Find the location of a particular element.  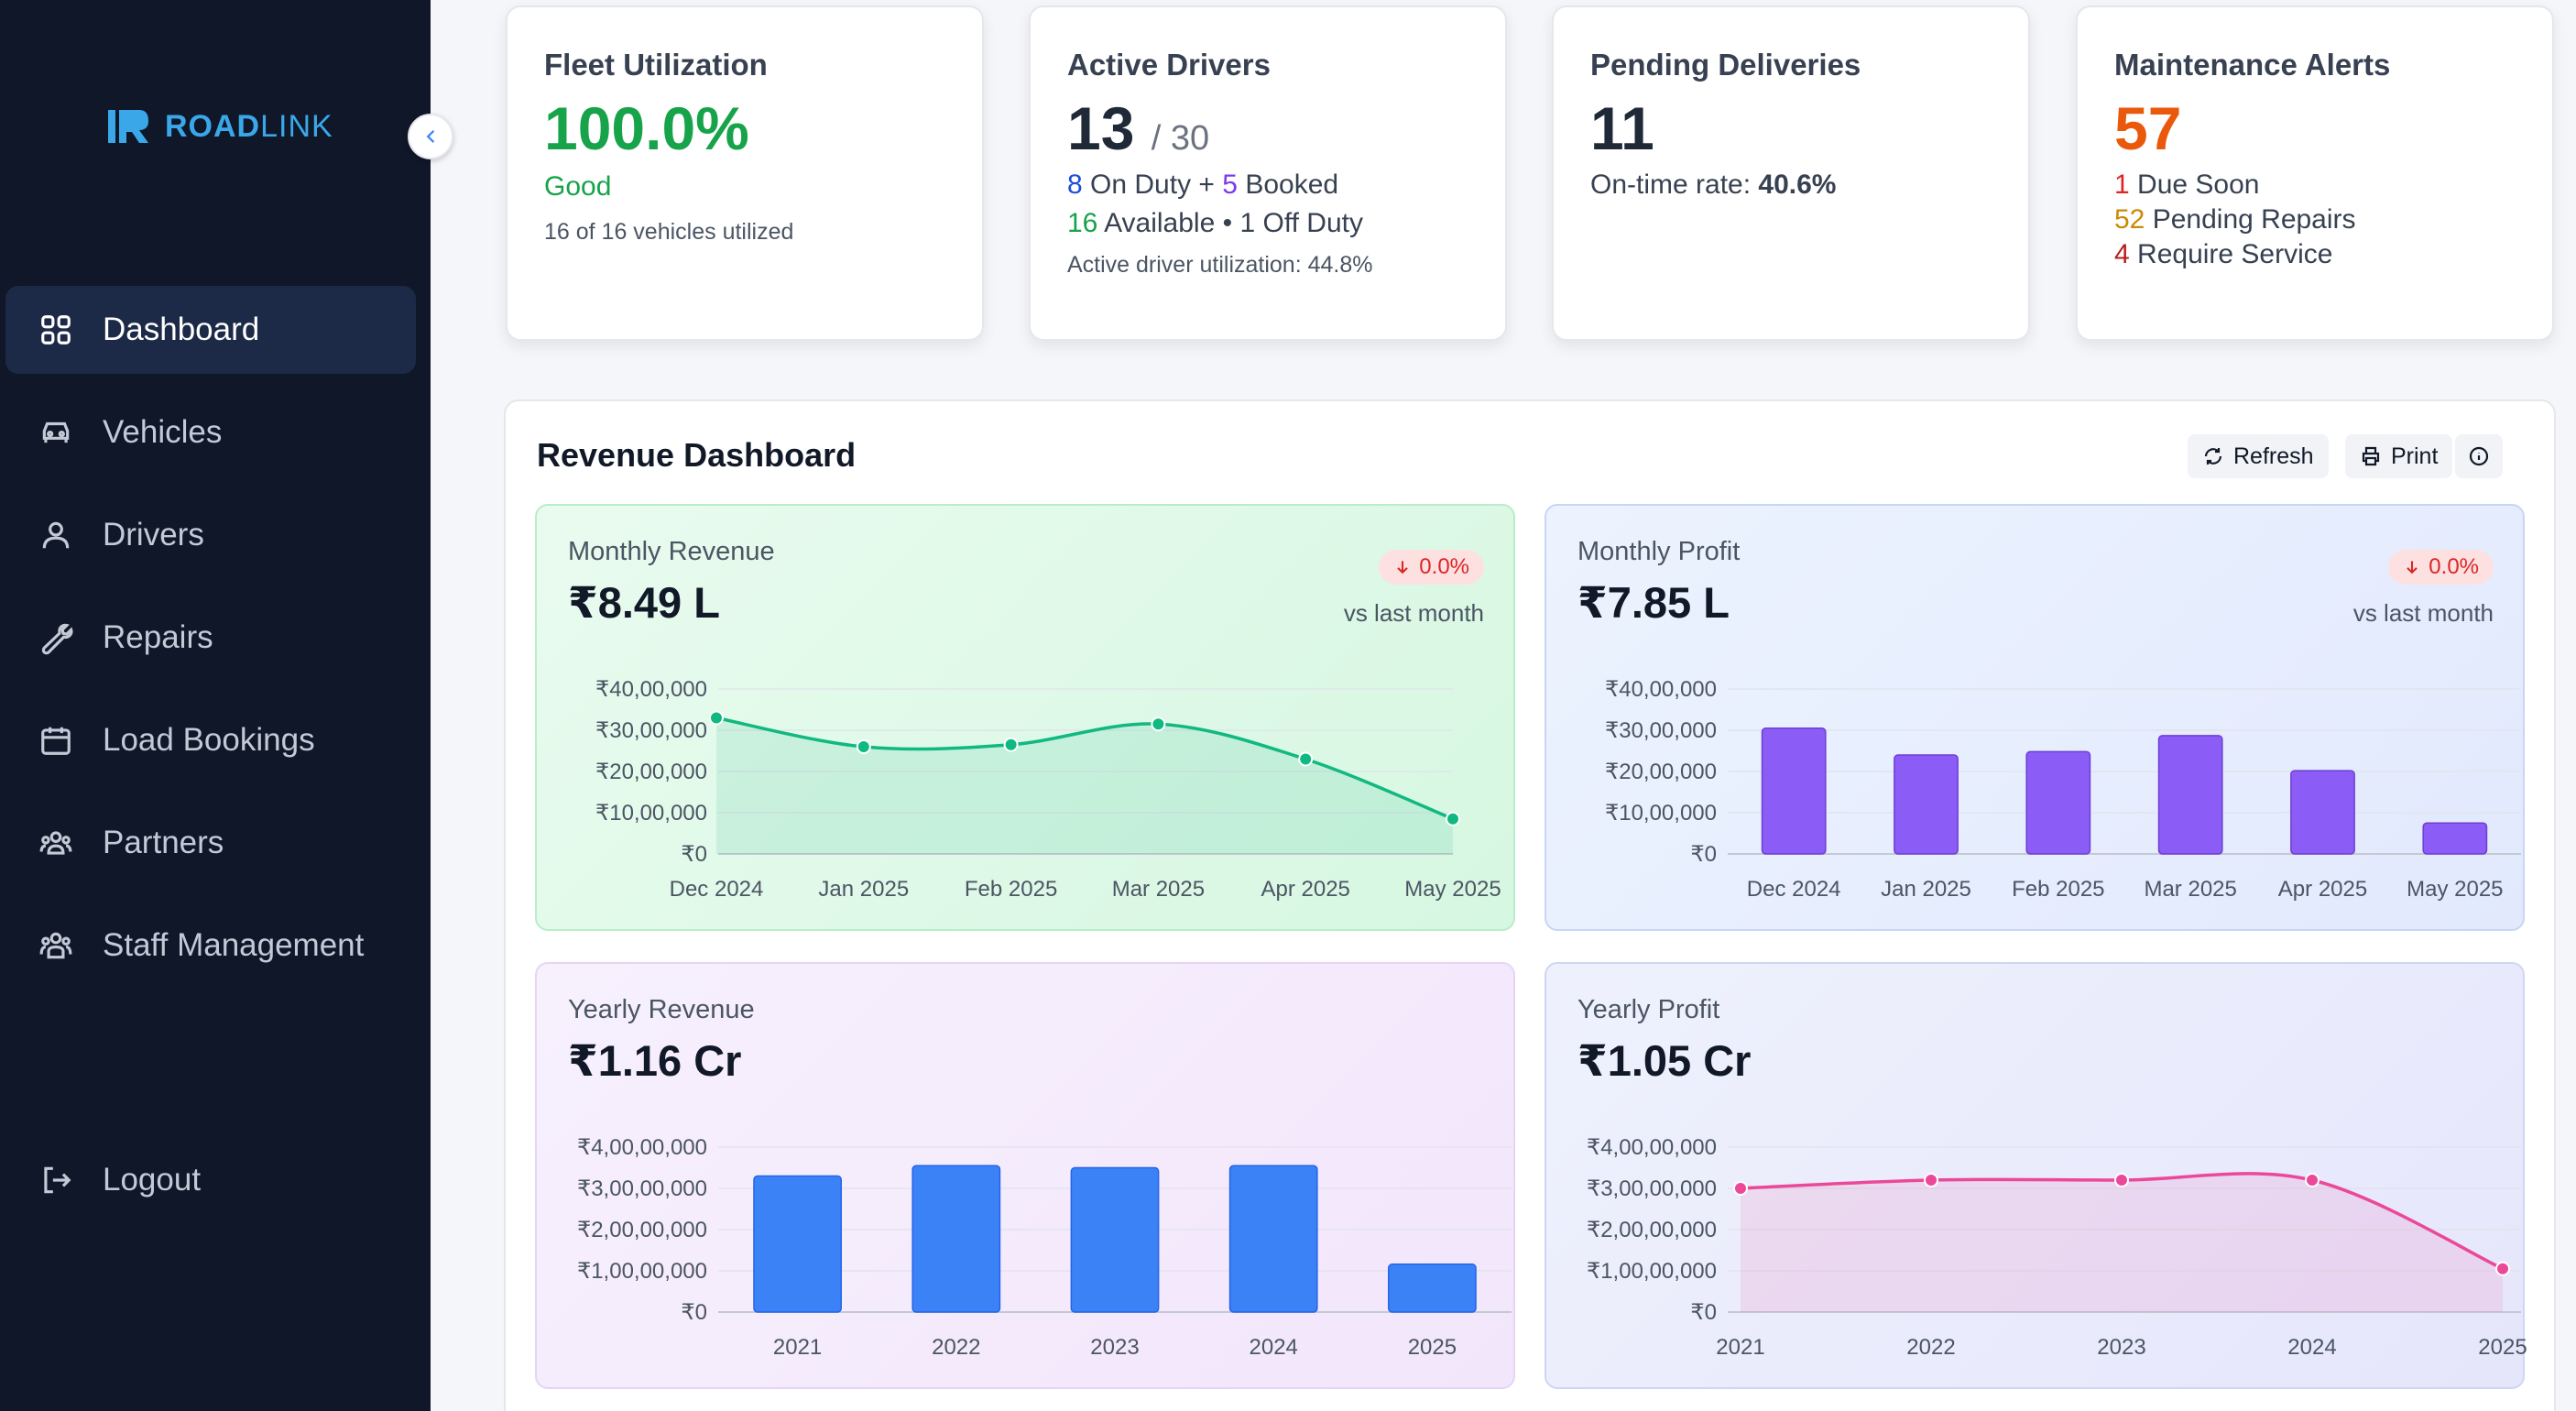

driver-utilization: Active driver utilization: 44.8% is located at coordinates (1220, 265).